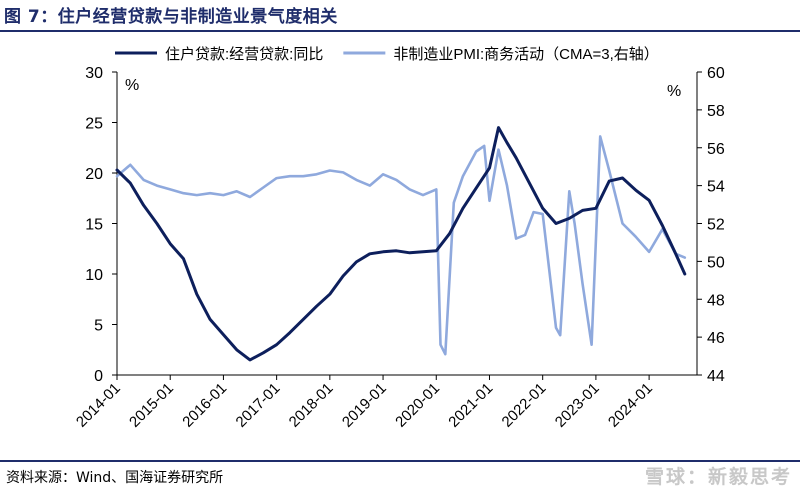 Image resolution: width=800 pixels, height=490 pixels. What do you see at coordinates (258, 405) in the screenshot?
I see `x-tick-label: 2017-01` at bounding box center [258, 405].